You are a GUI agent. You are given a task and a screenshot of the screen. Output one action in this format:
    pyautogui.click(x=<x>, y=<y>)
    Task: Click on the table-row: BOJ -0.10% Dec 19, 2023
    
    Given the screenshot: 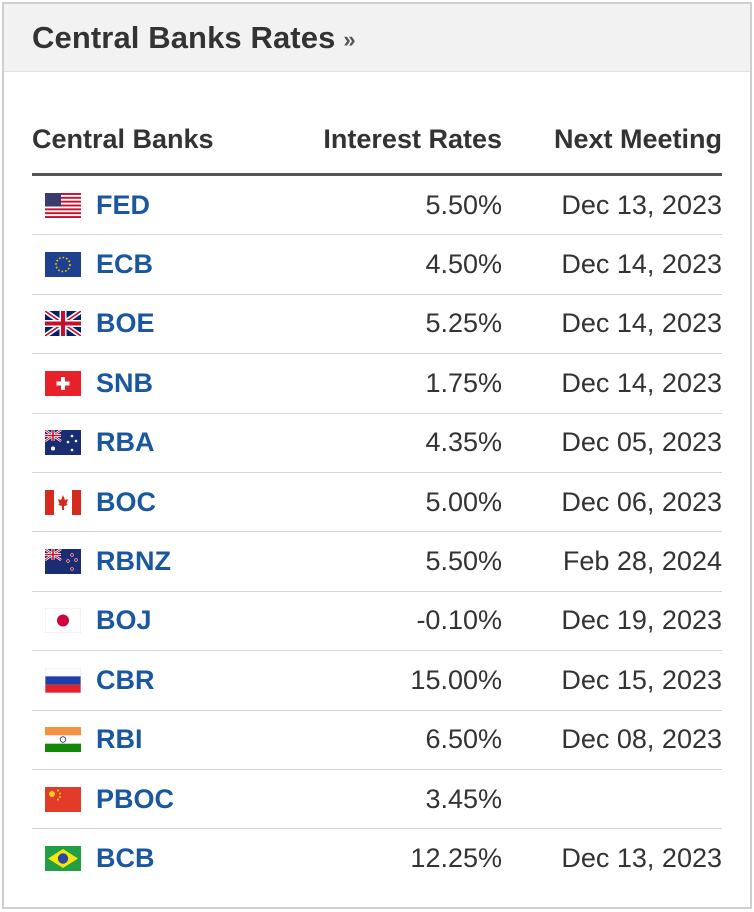 What is the action you would take?
    pyautogui.click(x=377, y=622)
    